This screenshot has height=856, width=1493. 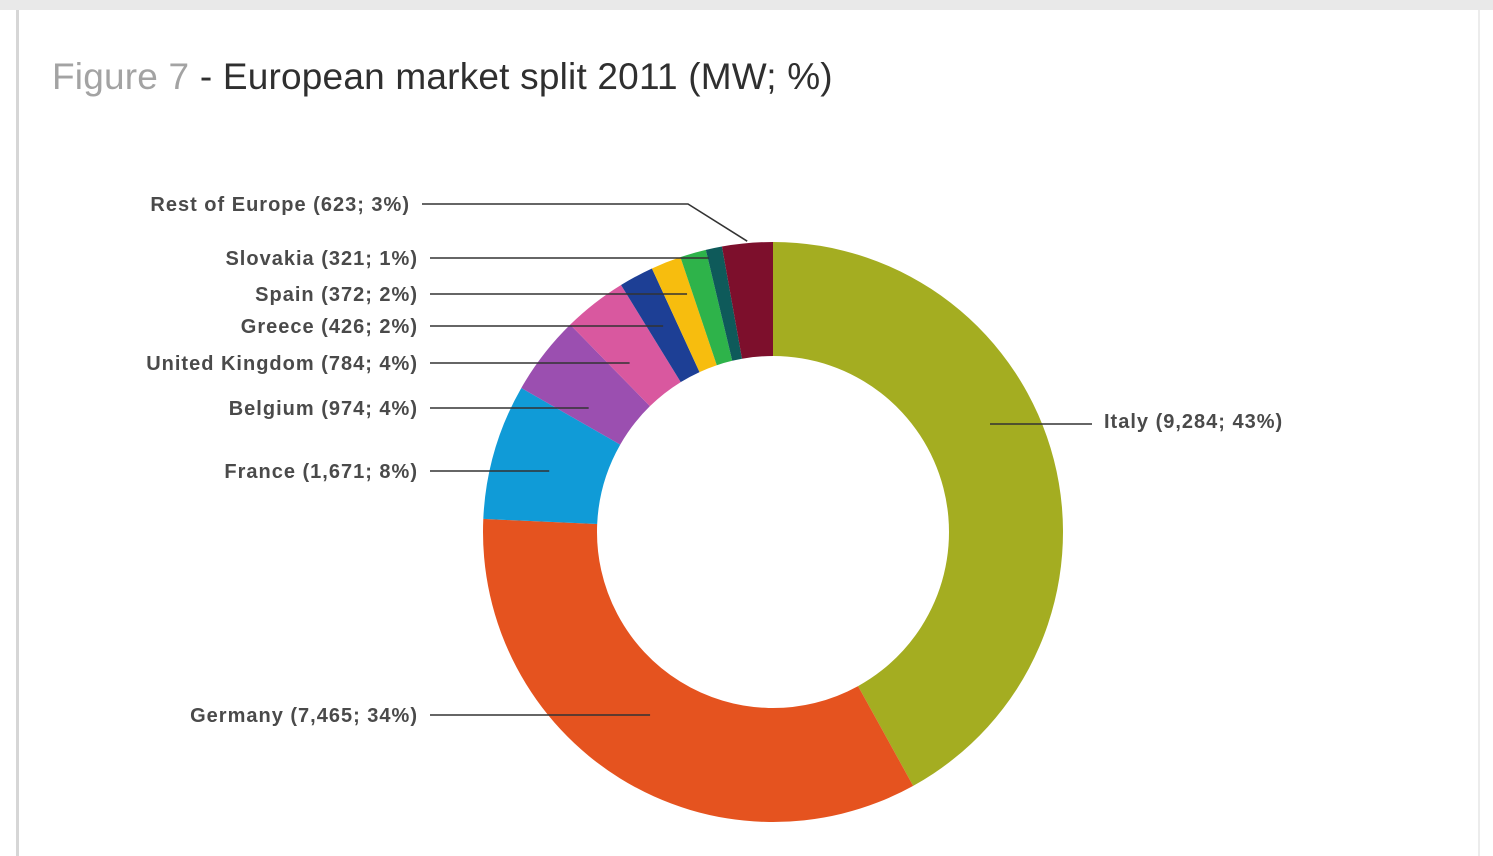 What do you see at coordinates (516, 76) in the screenshot?
I see `figure-caption: - European market split 2011 (MW; %)` at bounding box center [516, 76].